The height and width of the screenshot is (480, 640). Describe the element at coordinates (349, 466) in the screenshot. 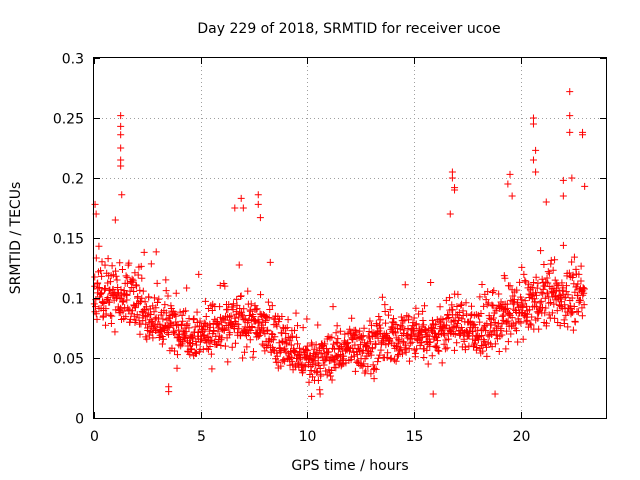

I see `x-axis-label: GPS time / hours` at that location.